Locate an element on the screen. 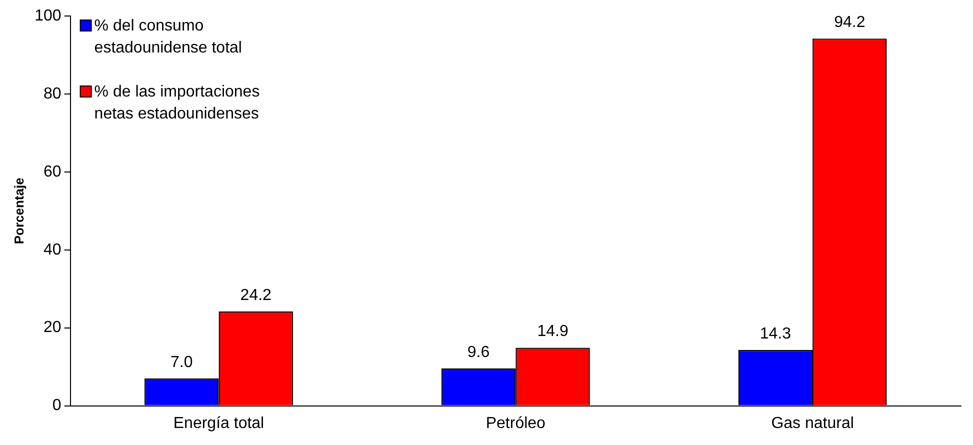 The height and width of the screenshot is (445, 973). x-tick-label: Petróleo is located at coordinates (516, 423).